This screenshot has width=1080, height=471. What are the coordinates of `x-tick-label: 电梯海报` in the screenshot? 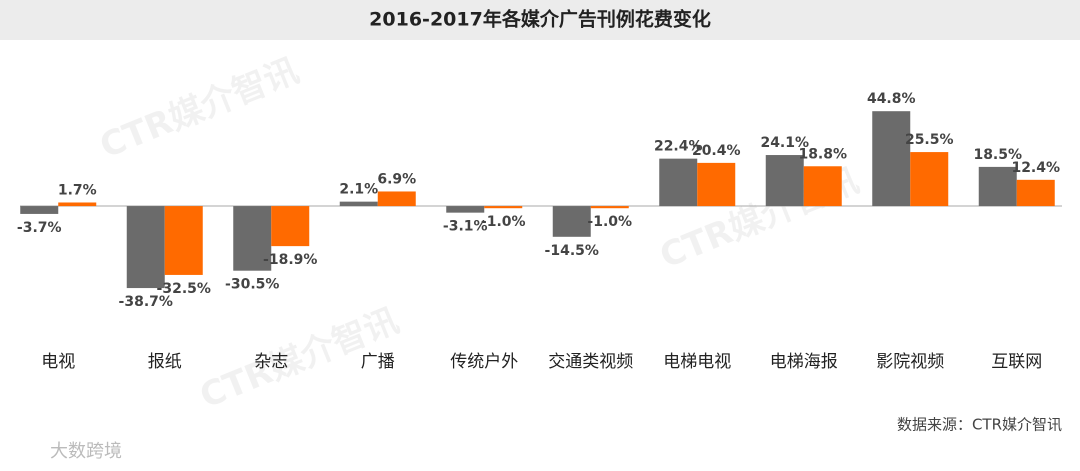 It's located at (804, 362).